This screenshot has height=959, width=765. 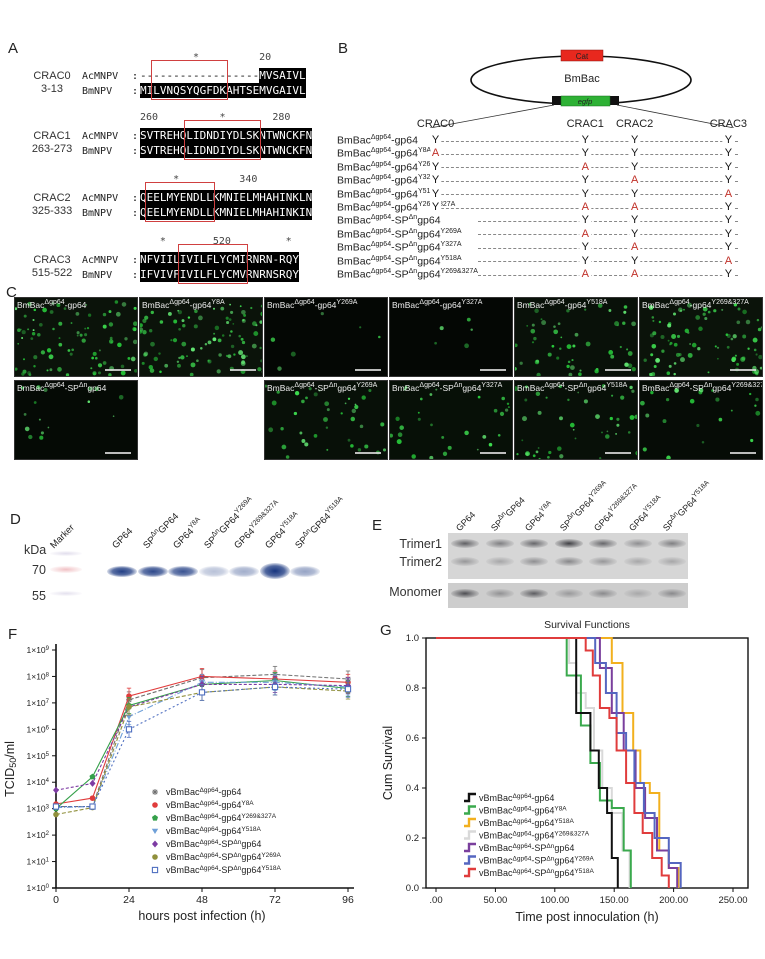 I want to click on crac-motif-highlight-box, so click(x=190, y=80).